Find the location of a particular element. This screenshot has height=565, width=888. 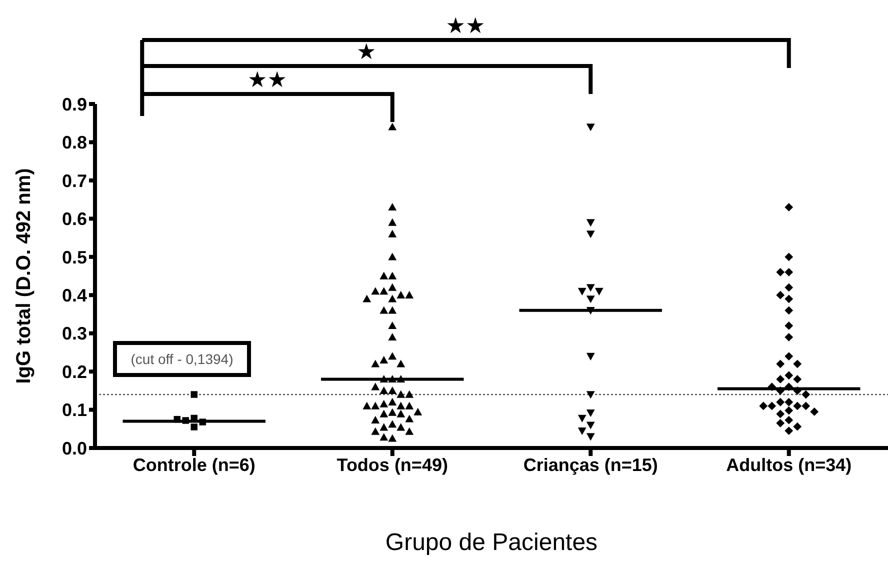

y-tick-label: 0.8 is located at coordinates (74, 142).